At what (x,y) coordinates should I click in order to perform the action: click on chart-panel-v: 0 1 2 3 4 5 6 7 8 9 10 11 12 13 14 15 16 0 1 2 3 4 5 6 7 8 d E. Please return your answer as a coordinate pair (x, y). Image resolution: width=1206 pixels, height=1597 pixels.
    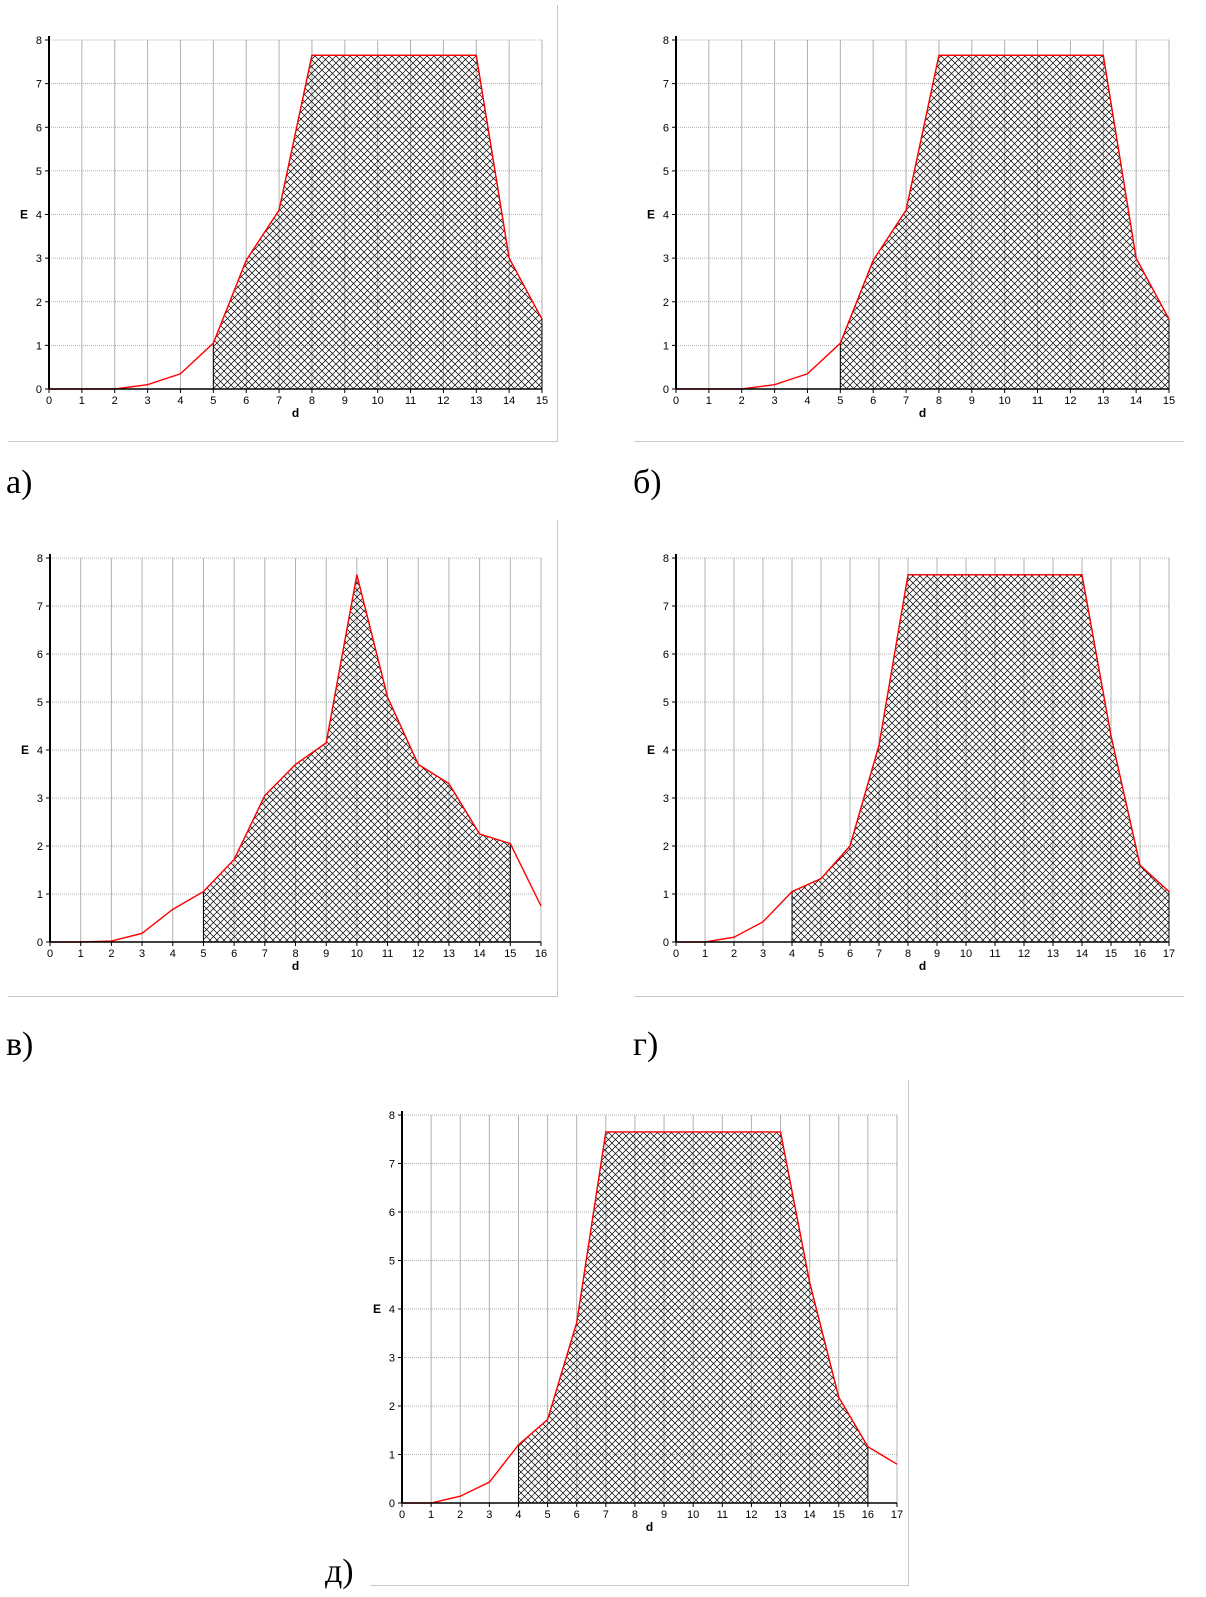
    Looking at the image, I should click on (287, 760).